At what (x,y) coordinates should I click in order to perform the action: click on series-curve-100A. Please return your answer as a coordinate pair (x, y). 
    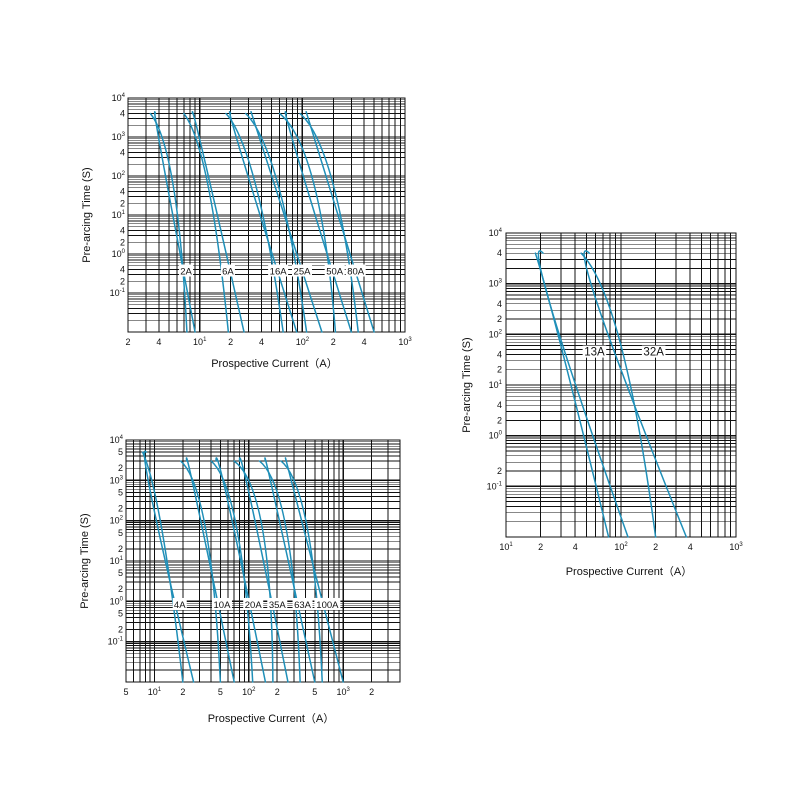
    Looking at the image, I should click on (301, 571).